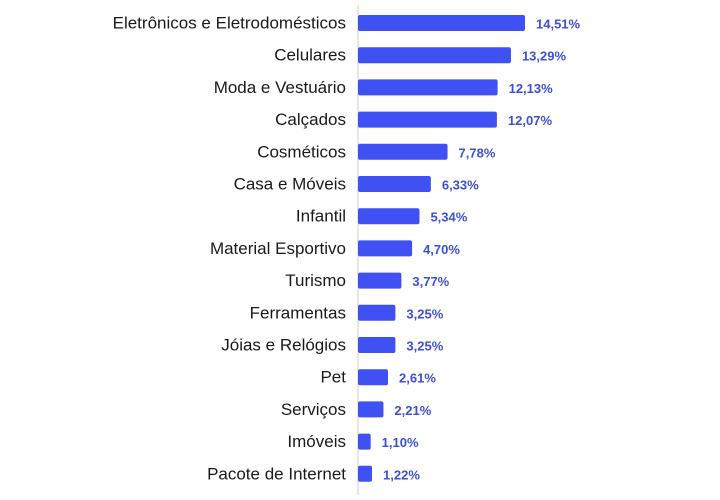 The image size is (720, 500). Describe the element at coordinates (280, 87) in the screenshot. I see `category-label: Moda e Vestuário` at that location.